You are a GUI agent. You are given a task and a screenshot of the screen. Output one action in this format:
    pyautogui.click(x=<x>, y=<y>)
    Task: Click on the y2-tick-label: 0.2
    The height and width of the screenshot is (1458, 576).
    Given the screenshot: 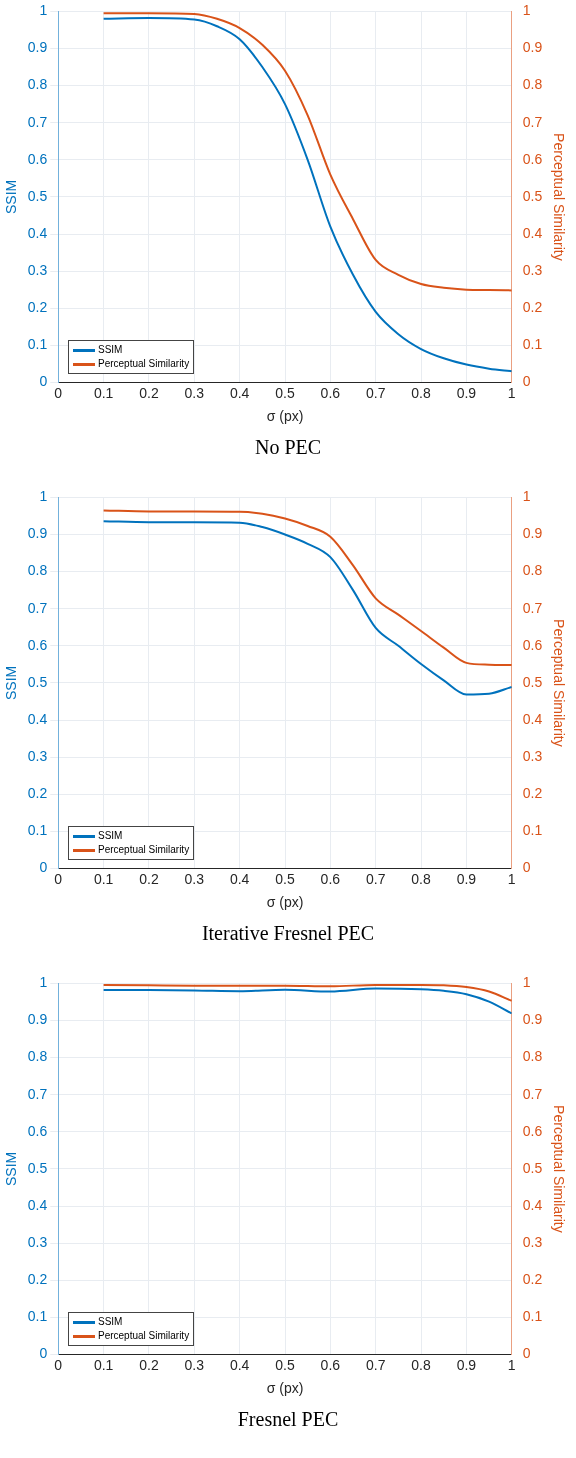 What is the action you would take?
    pyautogui.click(x=532, y=793)
    